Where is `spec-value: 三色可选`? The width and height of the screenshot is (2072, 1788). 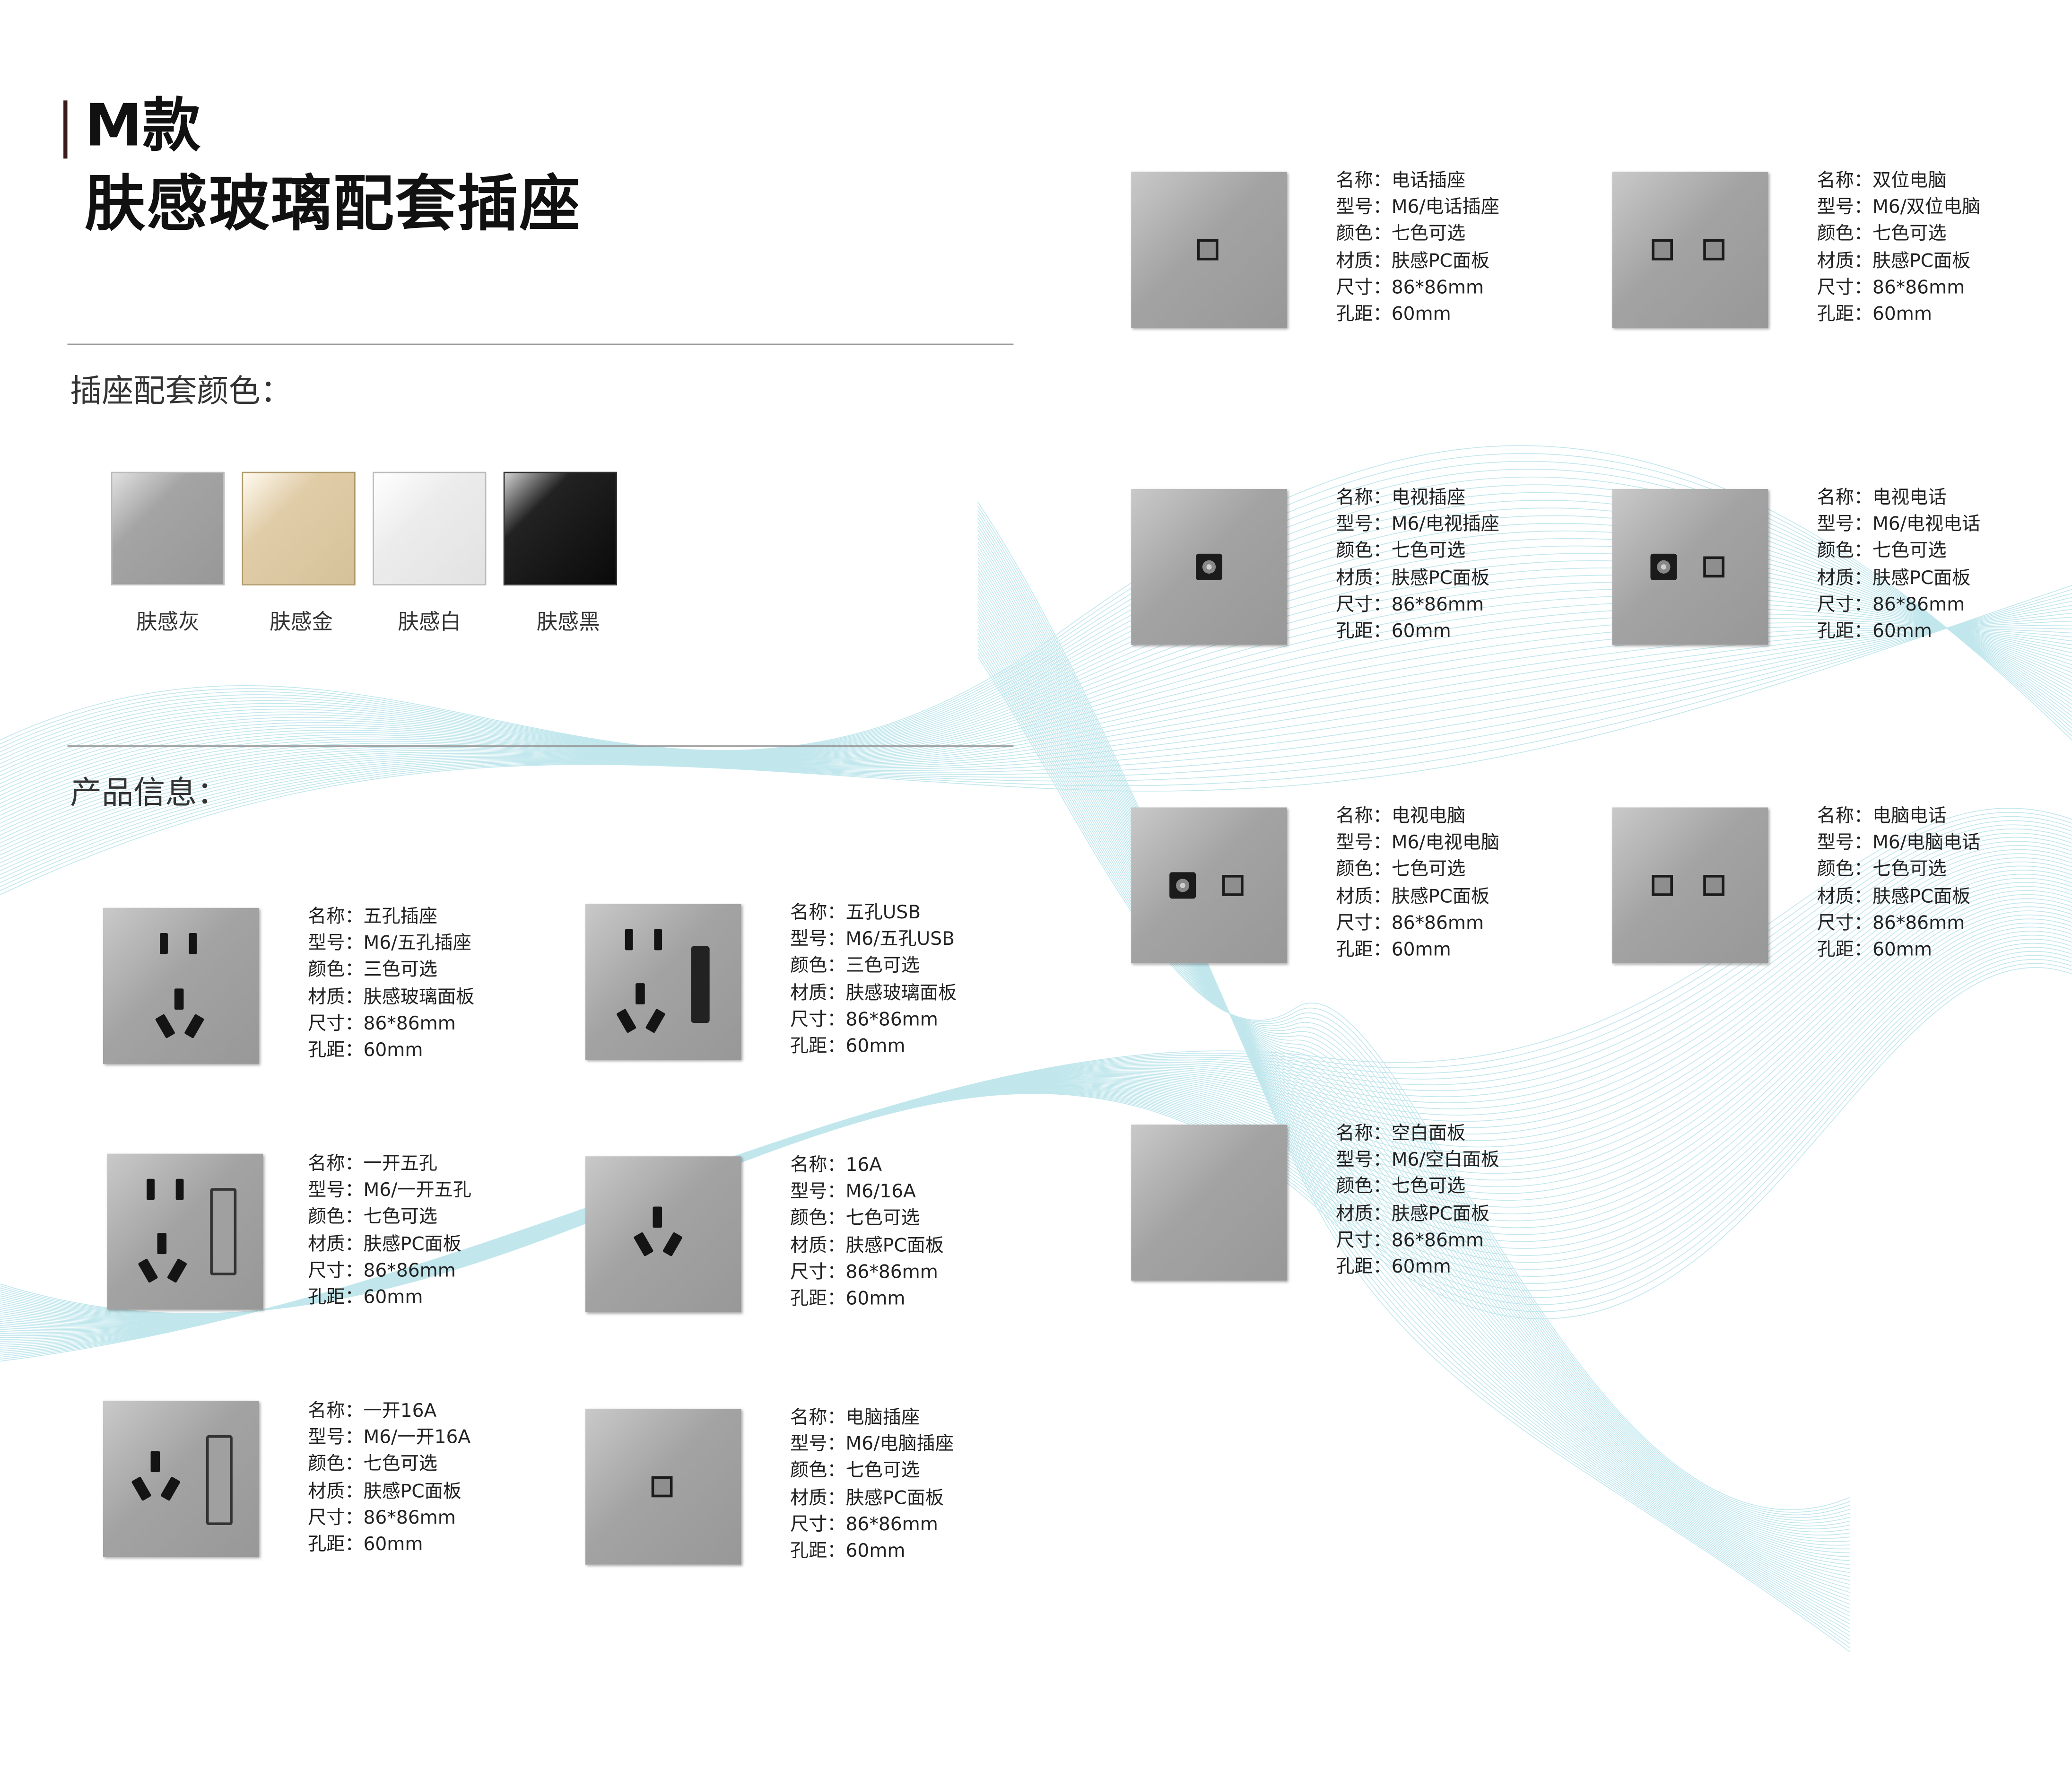
spec-value: 三色可选 is located at coordinates (400, 971).